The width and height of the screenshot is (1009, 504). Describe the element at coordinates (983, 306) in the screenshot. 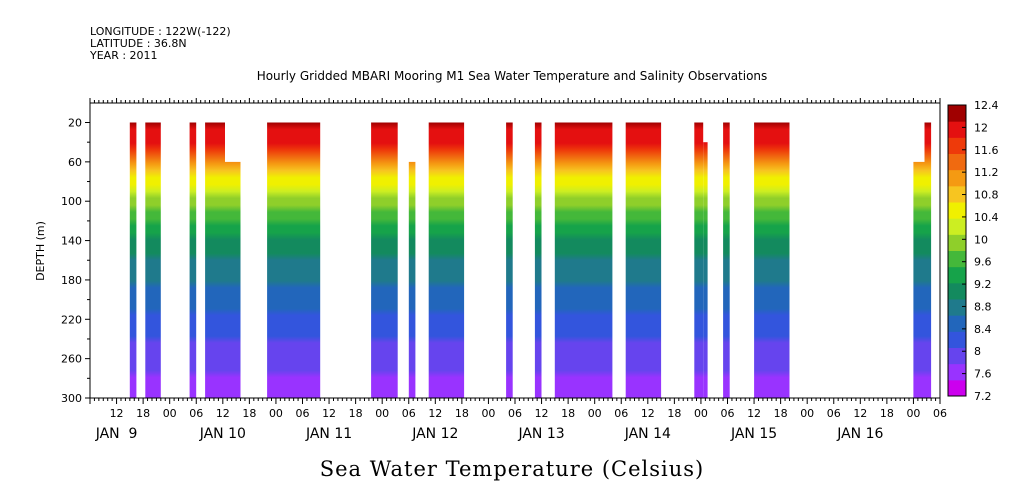

I see `colorbar-tick-label: 8.8` at that location.